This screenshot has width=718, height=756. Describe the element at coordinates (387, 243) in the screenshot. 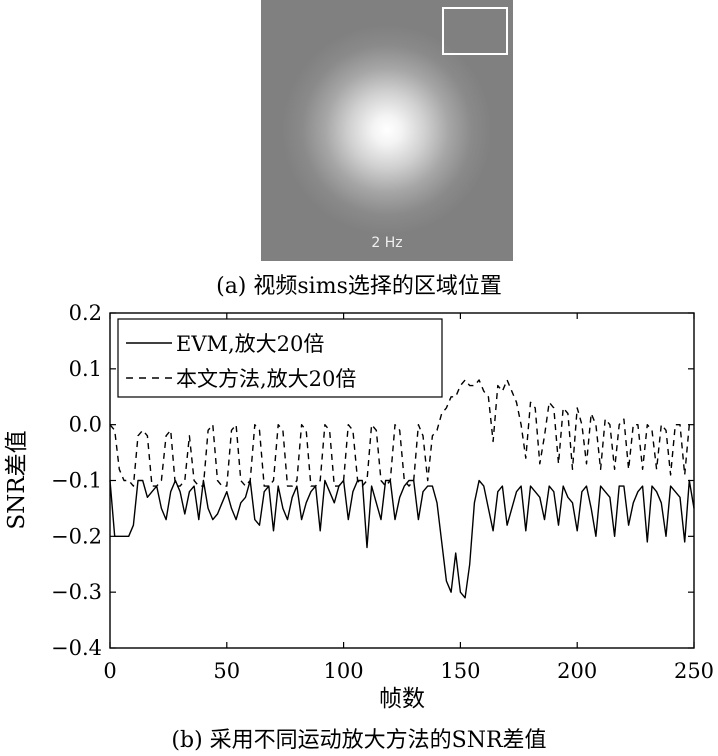

I see `frequency-label: 2 Hz` at that location.